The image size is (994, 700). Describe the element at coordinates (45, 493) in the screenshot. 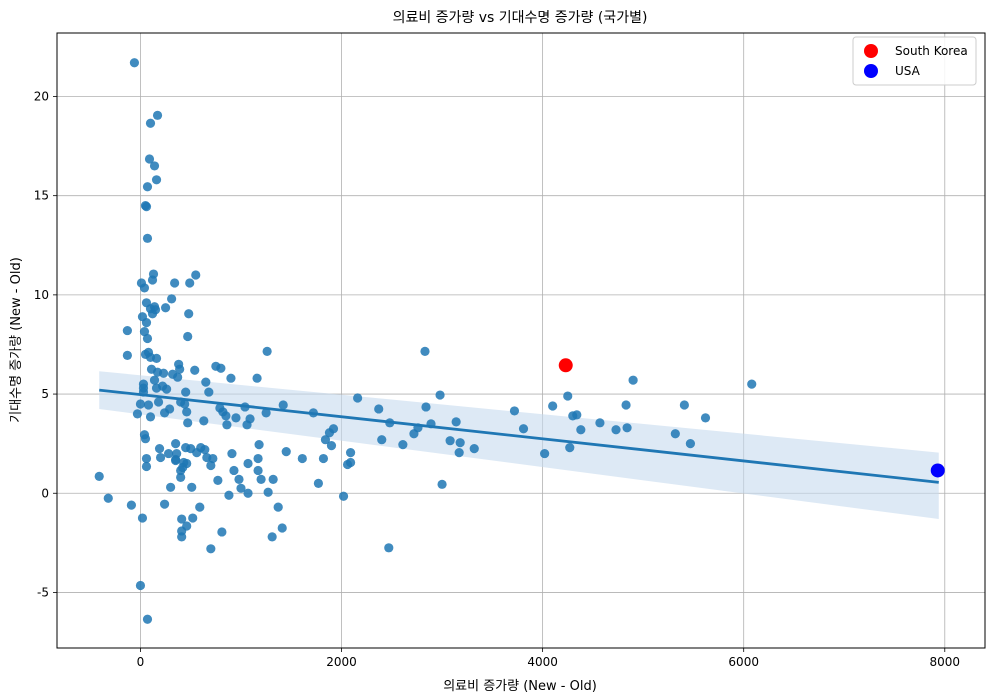

I see `y-tick-label: 0` at that location.